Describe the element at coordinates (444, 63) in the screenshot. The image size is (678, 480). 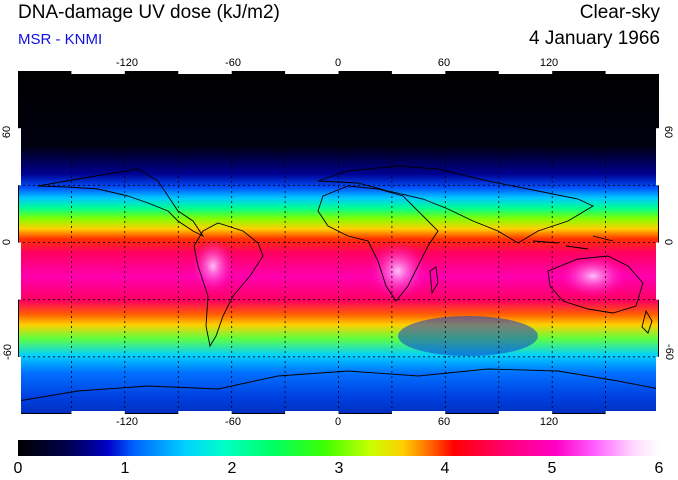
I see `lon-label-top: 60` at that location.